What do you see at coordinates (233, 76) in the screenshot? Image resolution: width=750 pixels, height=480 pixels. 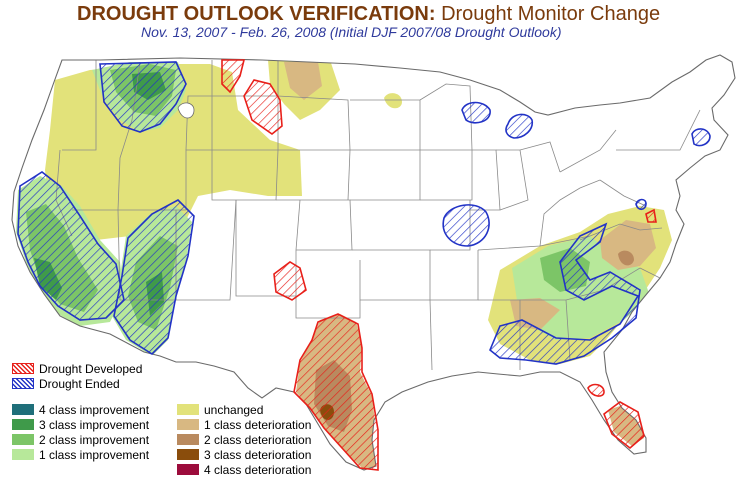 I see `developed-montana-east` at bounding box center [233, 76].